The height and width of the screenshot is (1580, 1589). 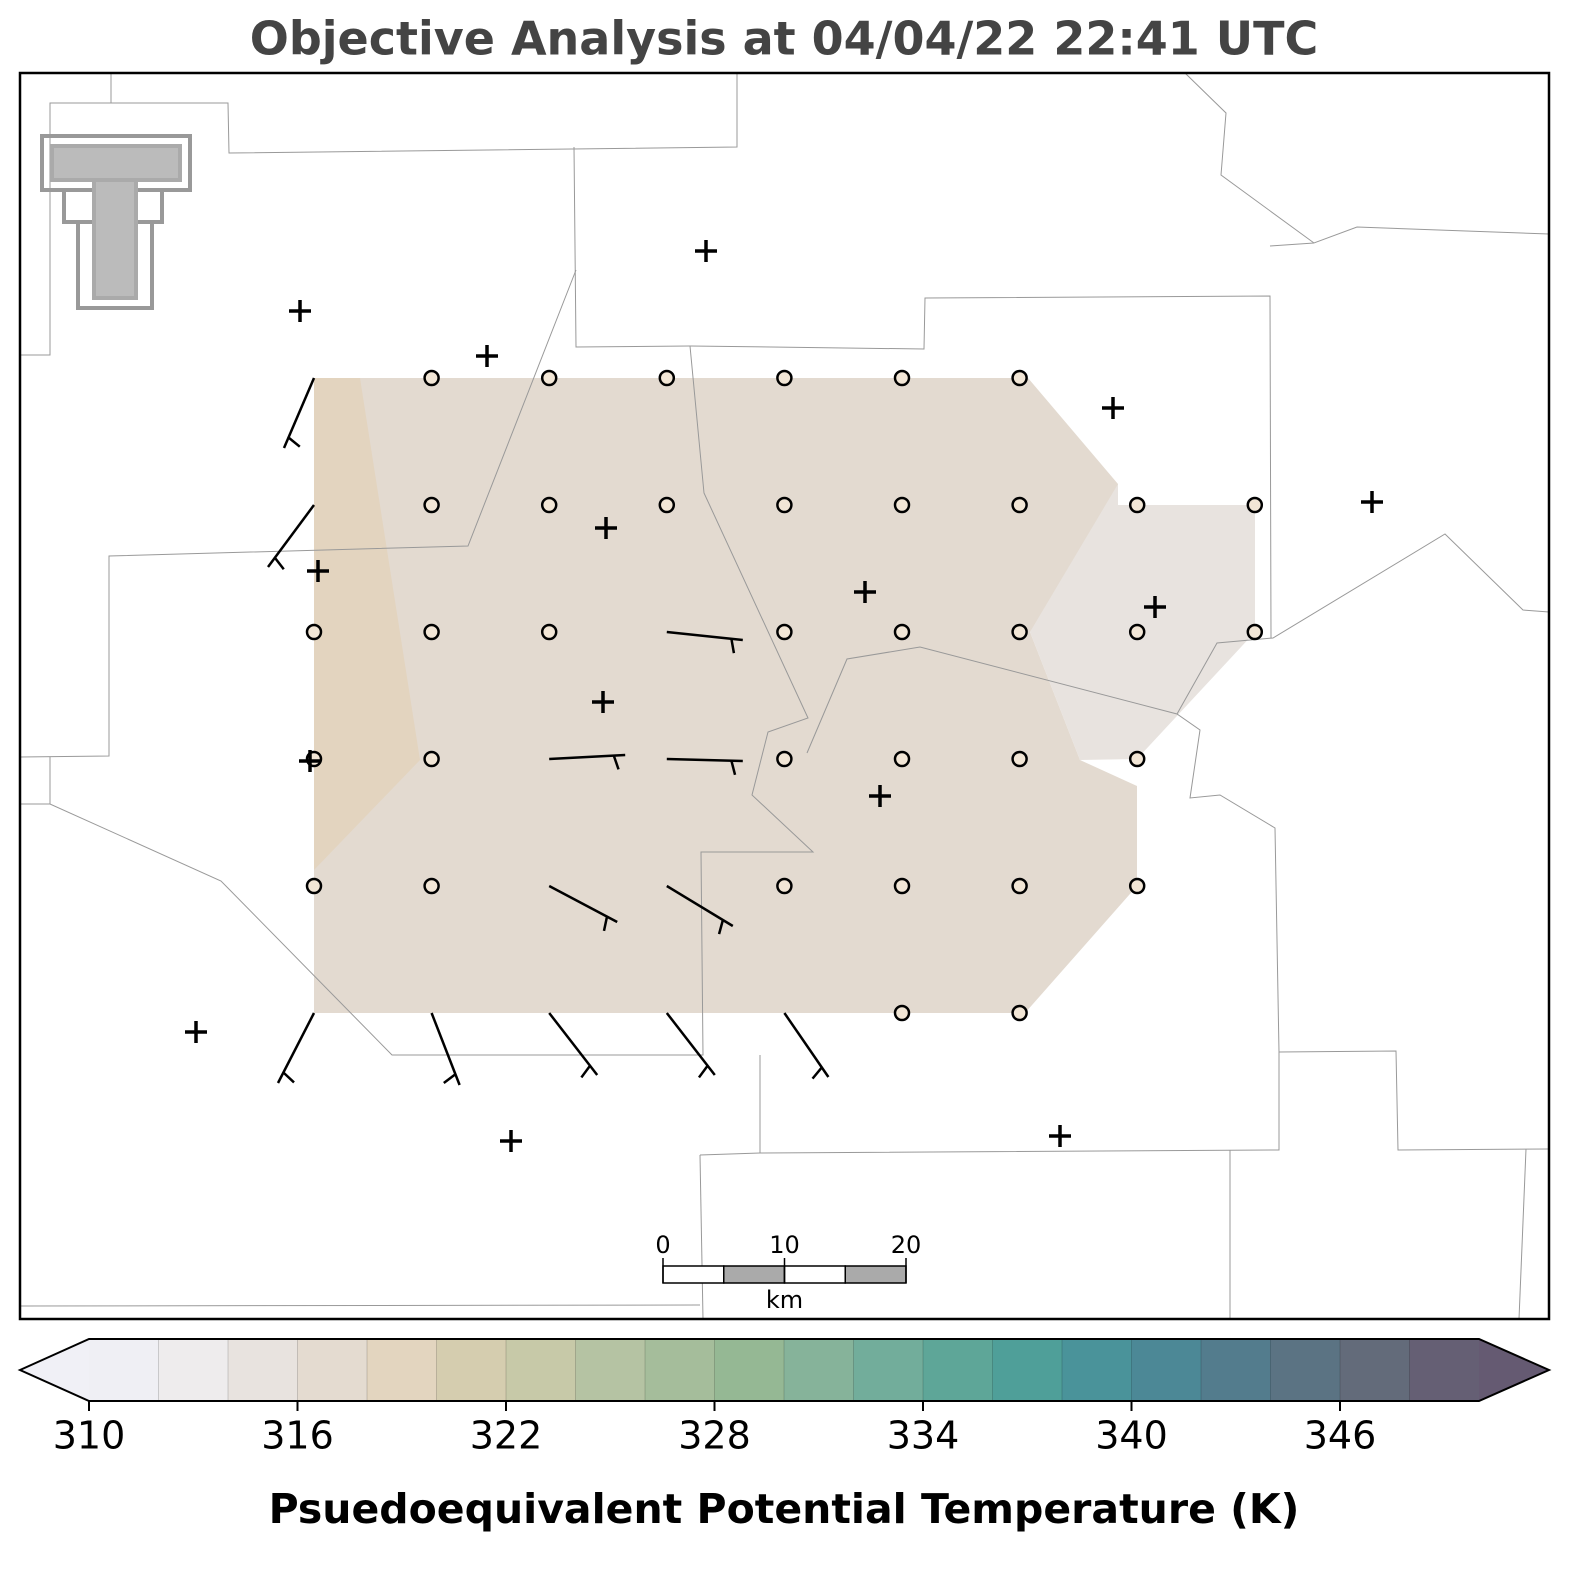 What do you see at coordinates (506, 1436) in the screenshot?
I see `colorbar-tick-label: 322` at bounding box center [506, 1436].